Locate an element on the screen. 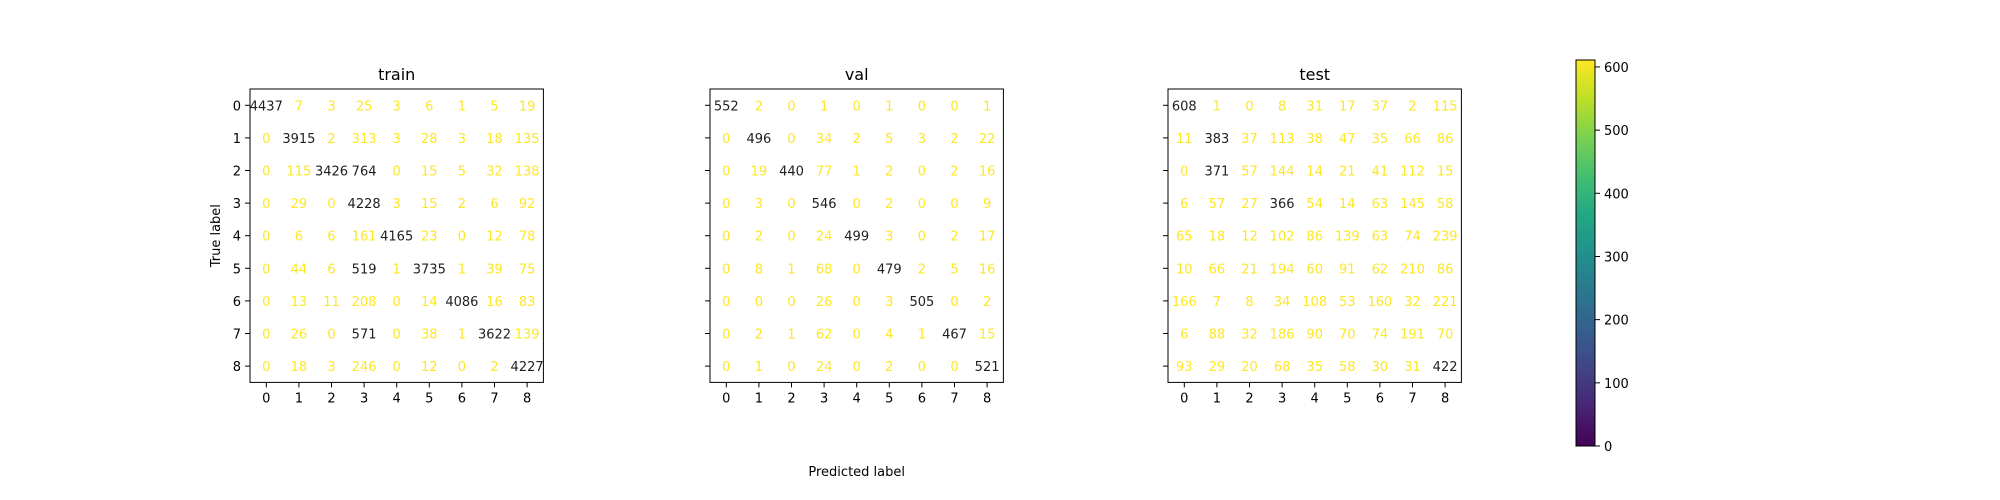  cell-value: 108 is located at coordinates (1314, 302).